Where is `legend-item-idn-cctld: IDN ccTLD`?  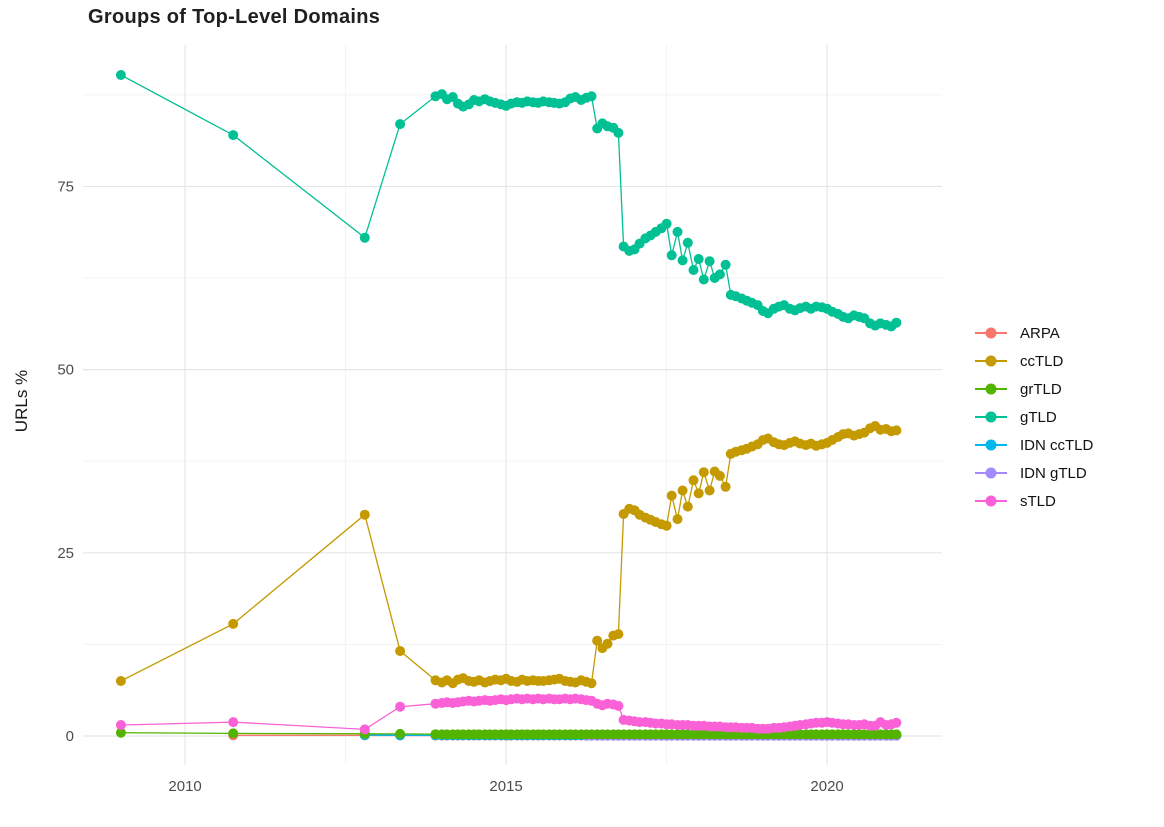 legend-item-idn-cctld: IDN ccTLD is located at coordinates (1034, 445).